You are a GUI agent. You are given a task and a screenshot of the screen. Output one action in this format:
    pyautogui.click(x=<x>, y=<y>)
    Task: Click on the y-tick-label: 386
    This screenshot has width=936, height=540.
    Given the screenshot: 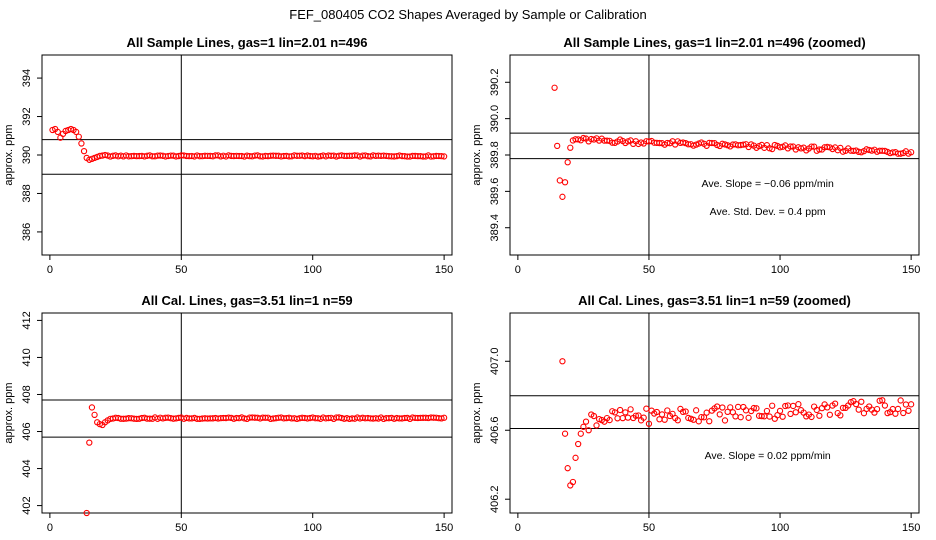 What is the action you would take?
    pyautogui.click(x=27, y=232)
    